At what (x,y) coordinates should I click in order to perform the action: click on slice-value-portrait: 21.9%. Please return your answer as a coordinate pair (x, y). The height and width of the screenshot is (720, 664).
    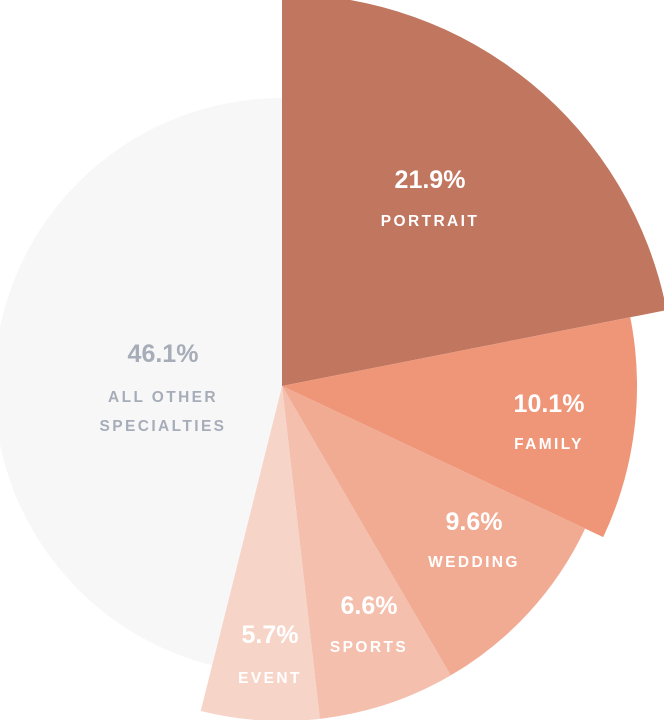
    Looking at the image, I should click on (430, 180).